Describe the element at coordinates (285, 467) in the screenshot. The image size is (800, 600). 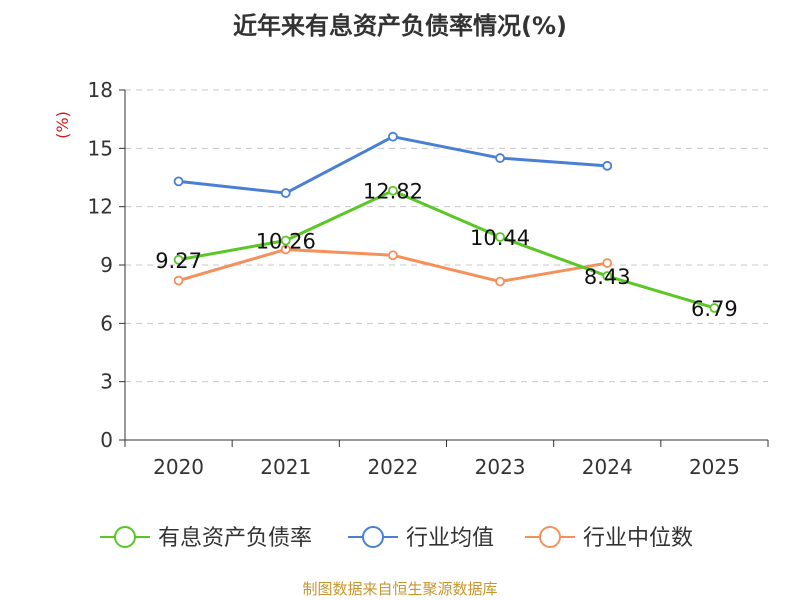
I see `x-tick-label: 2021` at that location.